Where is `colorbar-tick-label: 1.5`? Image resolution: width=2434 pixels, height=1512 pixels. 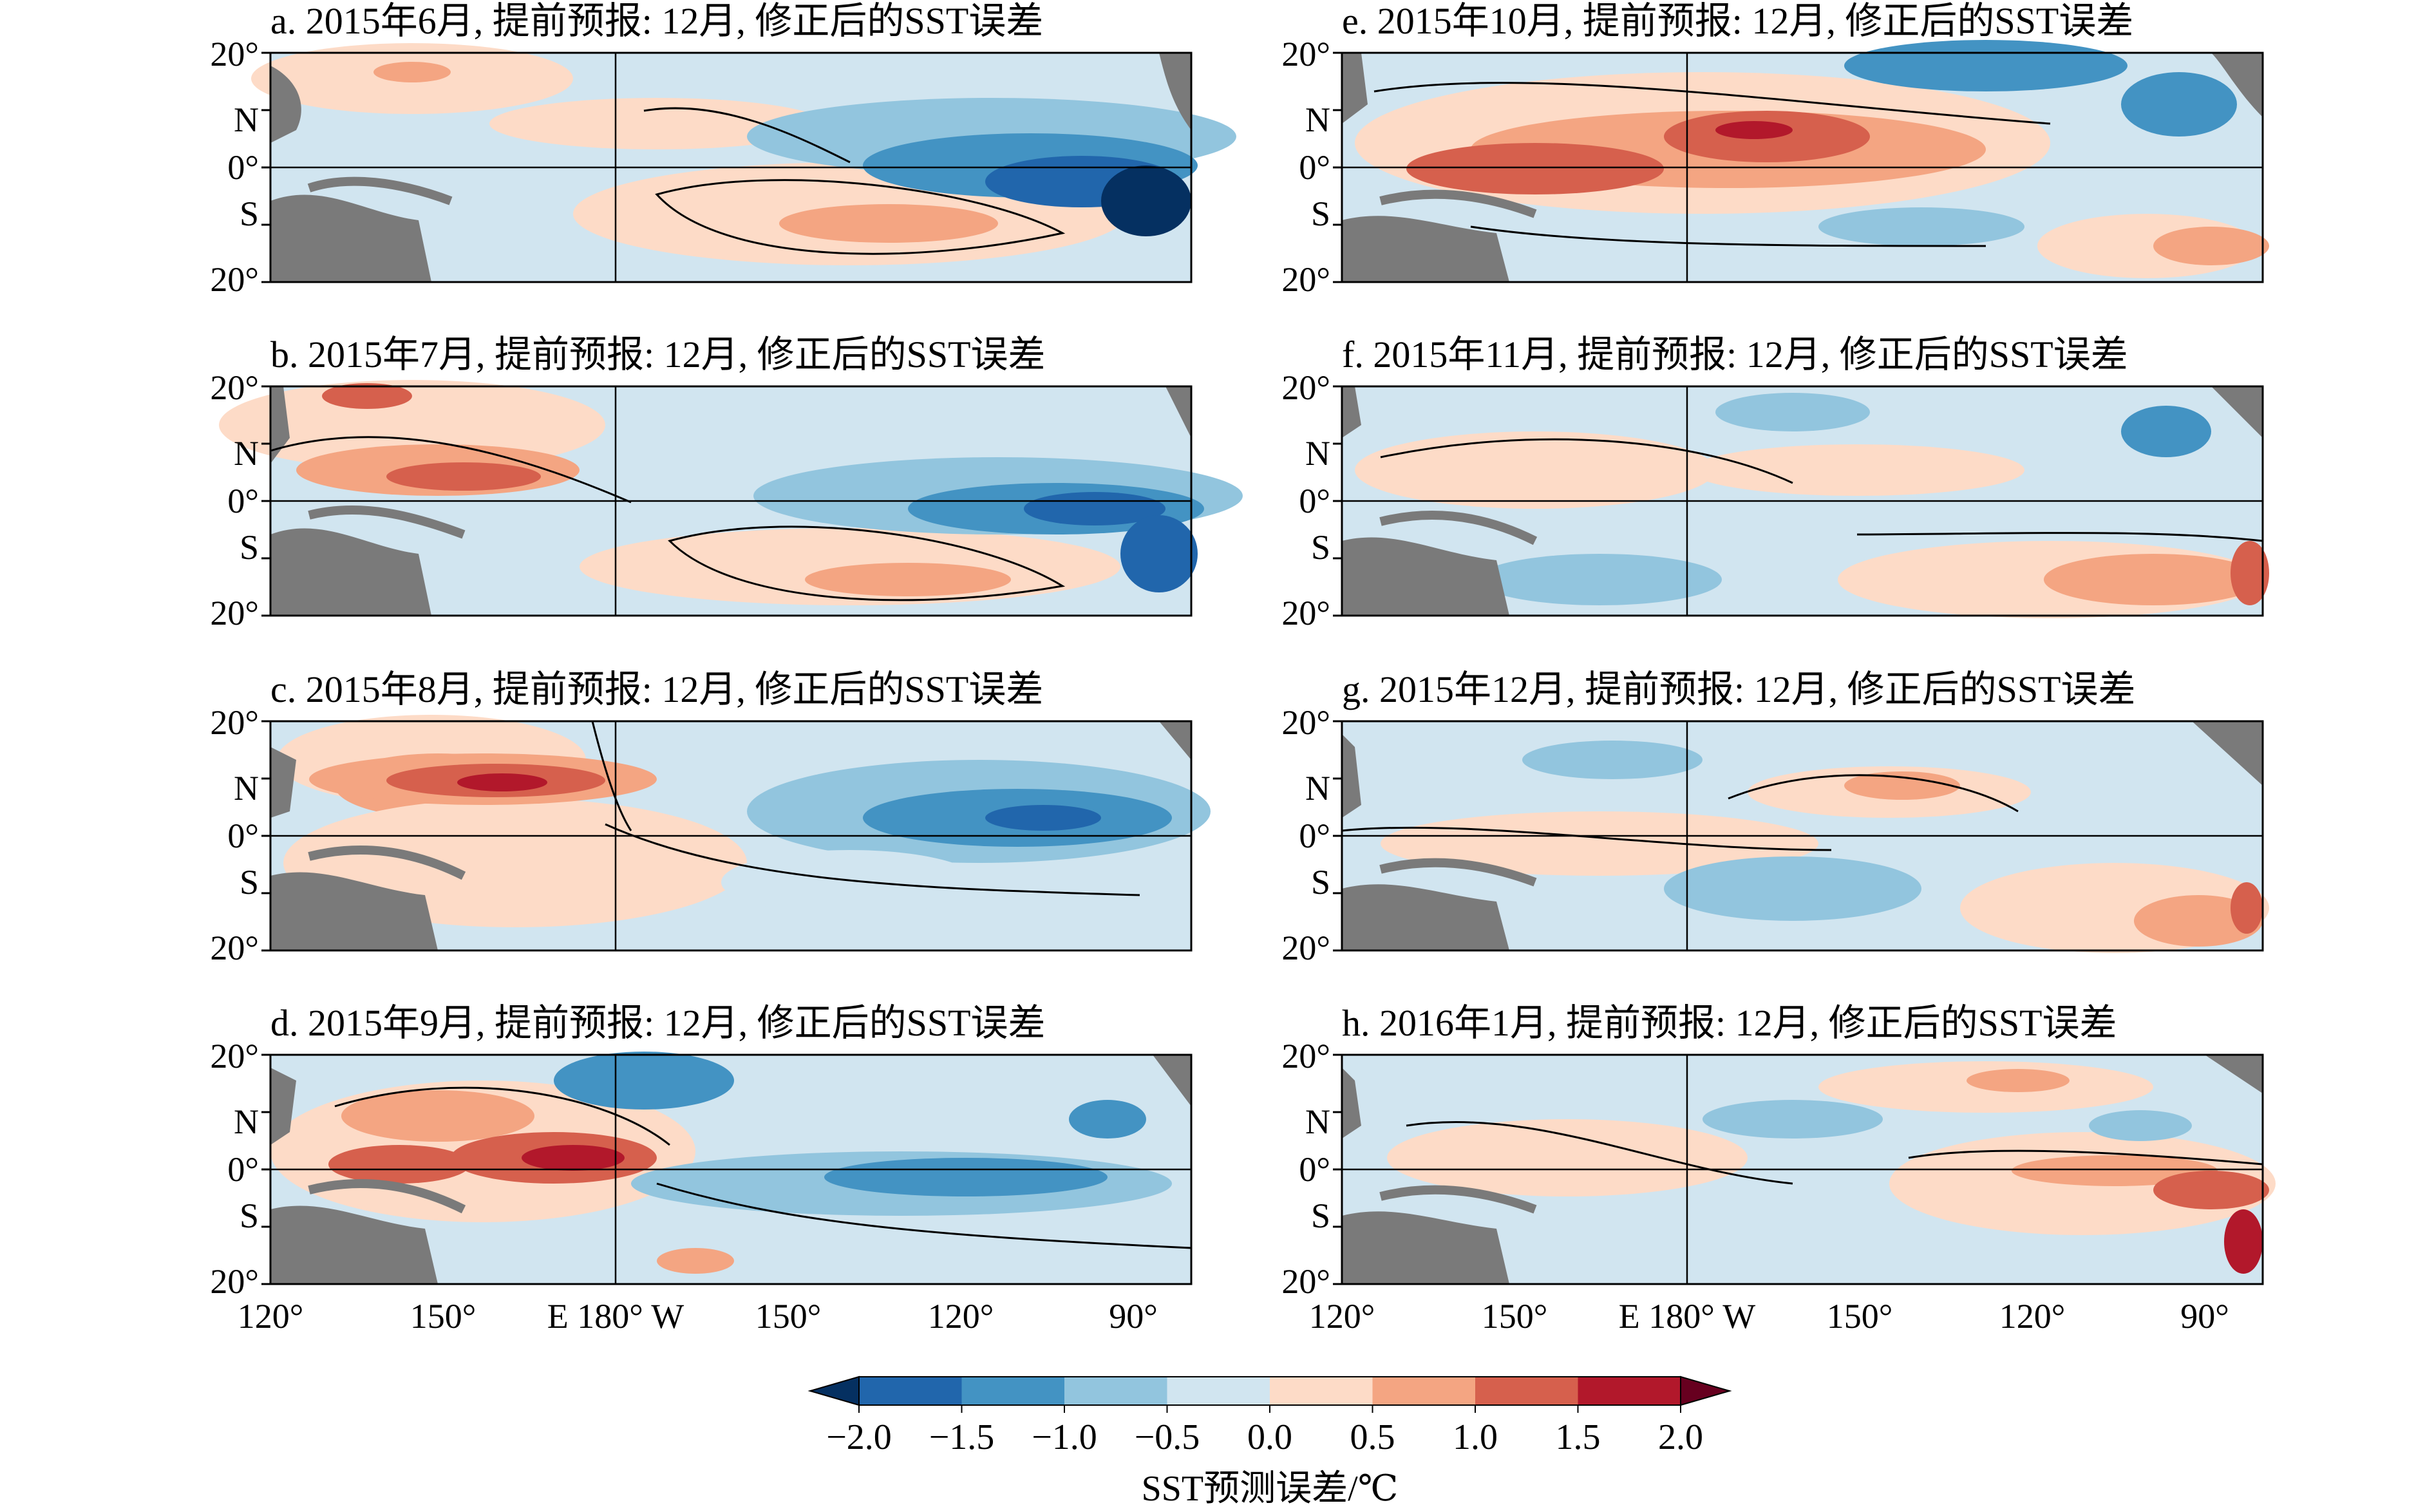
colorbar-tick-label: 1.5 is located at coordinates (1578, 1437).